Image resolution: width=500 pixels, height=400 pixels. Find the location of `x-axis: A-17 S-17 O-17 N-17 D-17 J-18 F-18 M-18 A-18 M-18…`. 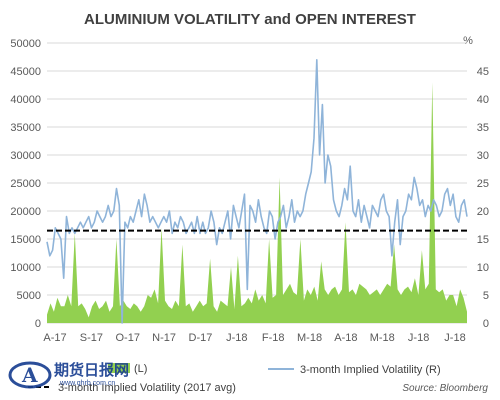

x-axis: A-17 S-17 O-17 N-17 D-17 J-18 F-18 M-18 A-18 M-18… is located at coordinates (254, 338).